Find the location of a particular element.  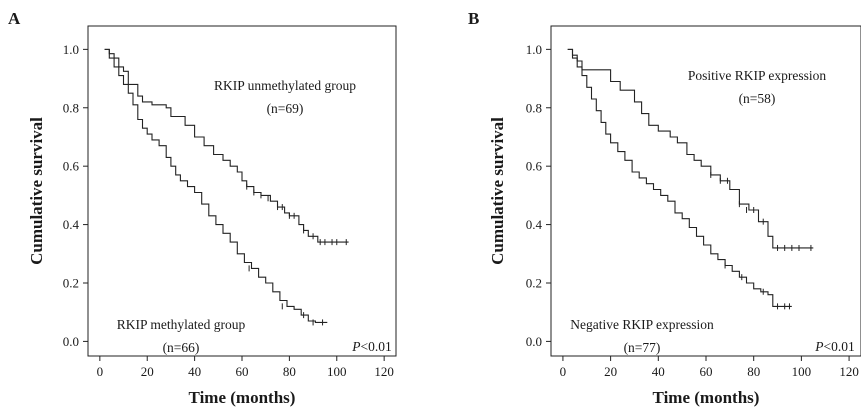

group-label-upper: RKIP unmethylated group is located at coordinates (285, 85).